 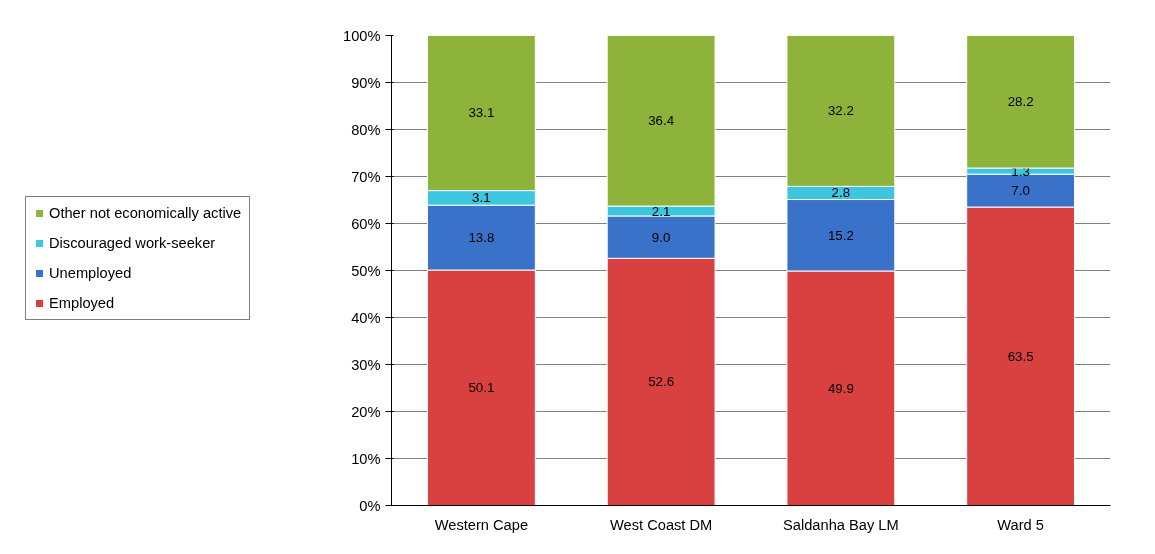 What do you see at coordinates (370, 505) in the screenshot?
I see `y-tick-label: 0%` at bounding box center [370, 505].